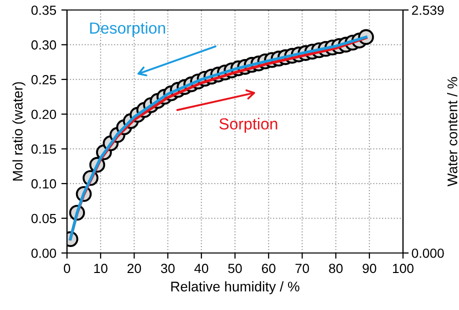  I want to click on x-tick-label: 20, so click(135, 269).